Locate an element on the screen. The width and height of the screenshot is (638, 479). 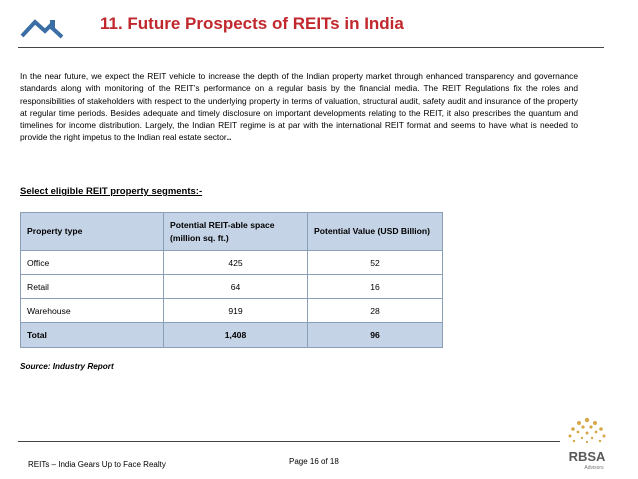
source-note: Source: Industry Report is located at coordinates (67, 366).